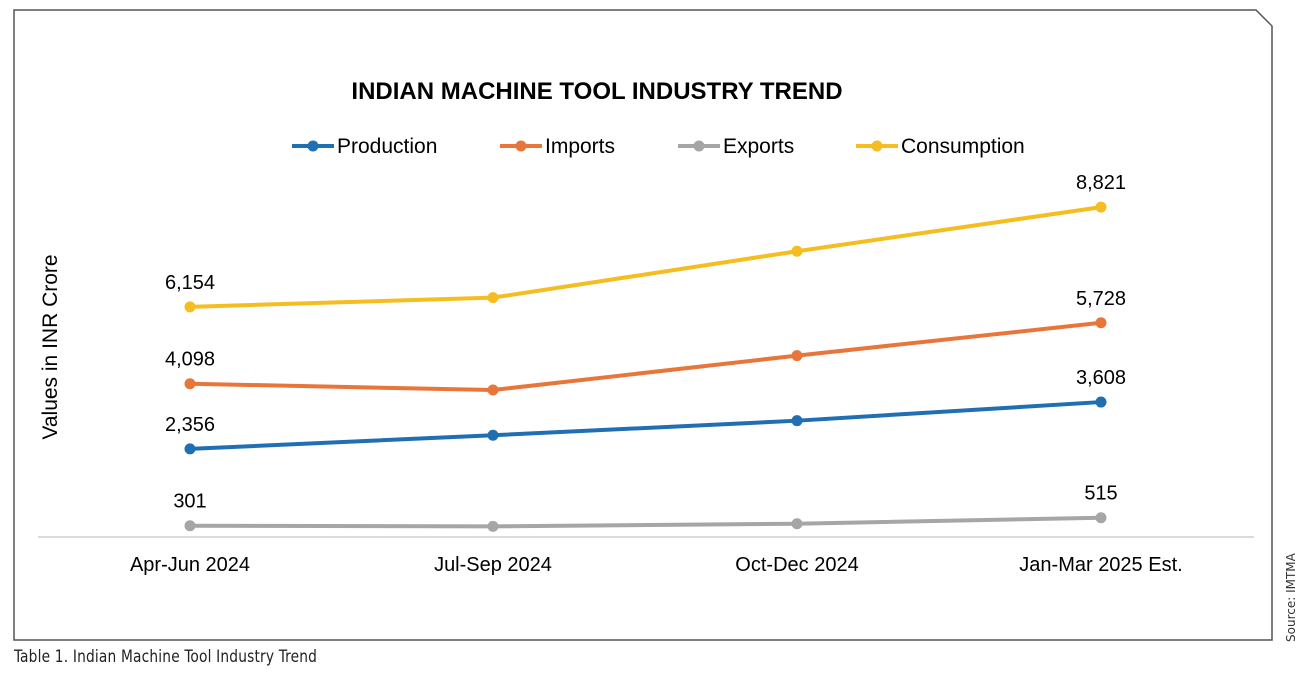 The height and width of the screenshot is (678, 1300). I want to click on data-label: 2,356, so click(190, 425).